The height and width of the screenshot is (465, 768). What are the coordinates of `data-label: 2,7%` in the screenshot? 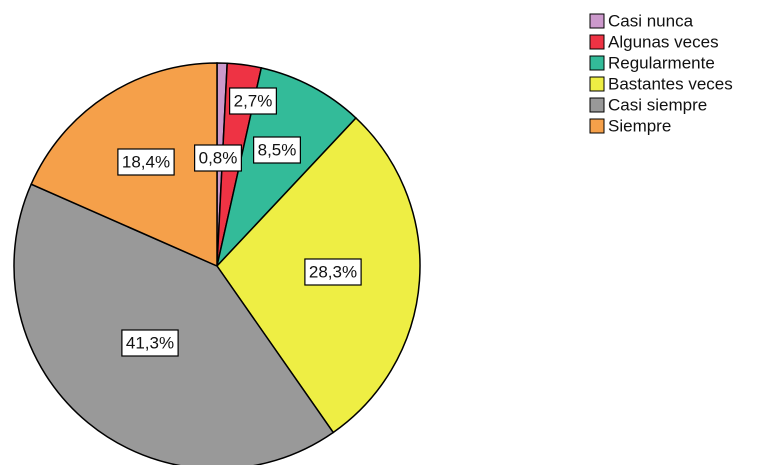 It's located at (253, 100).